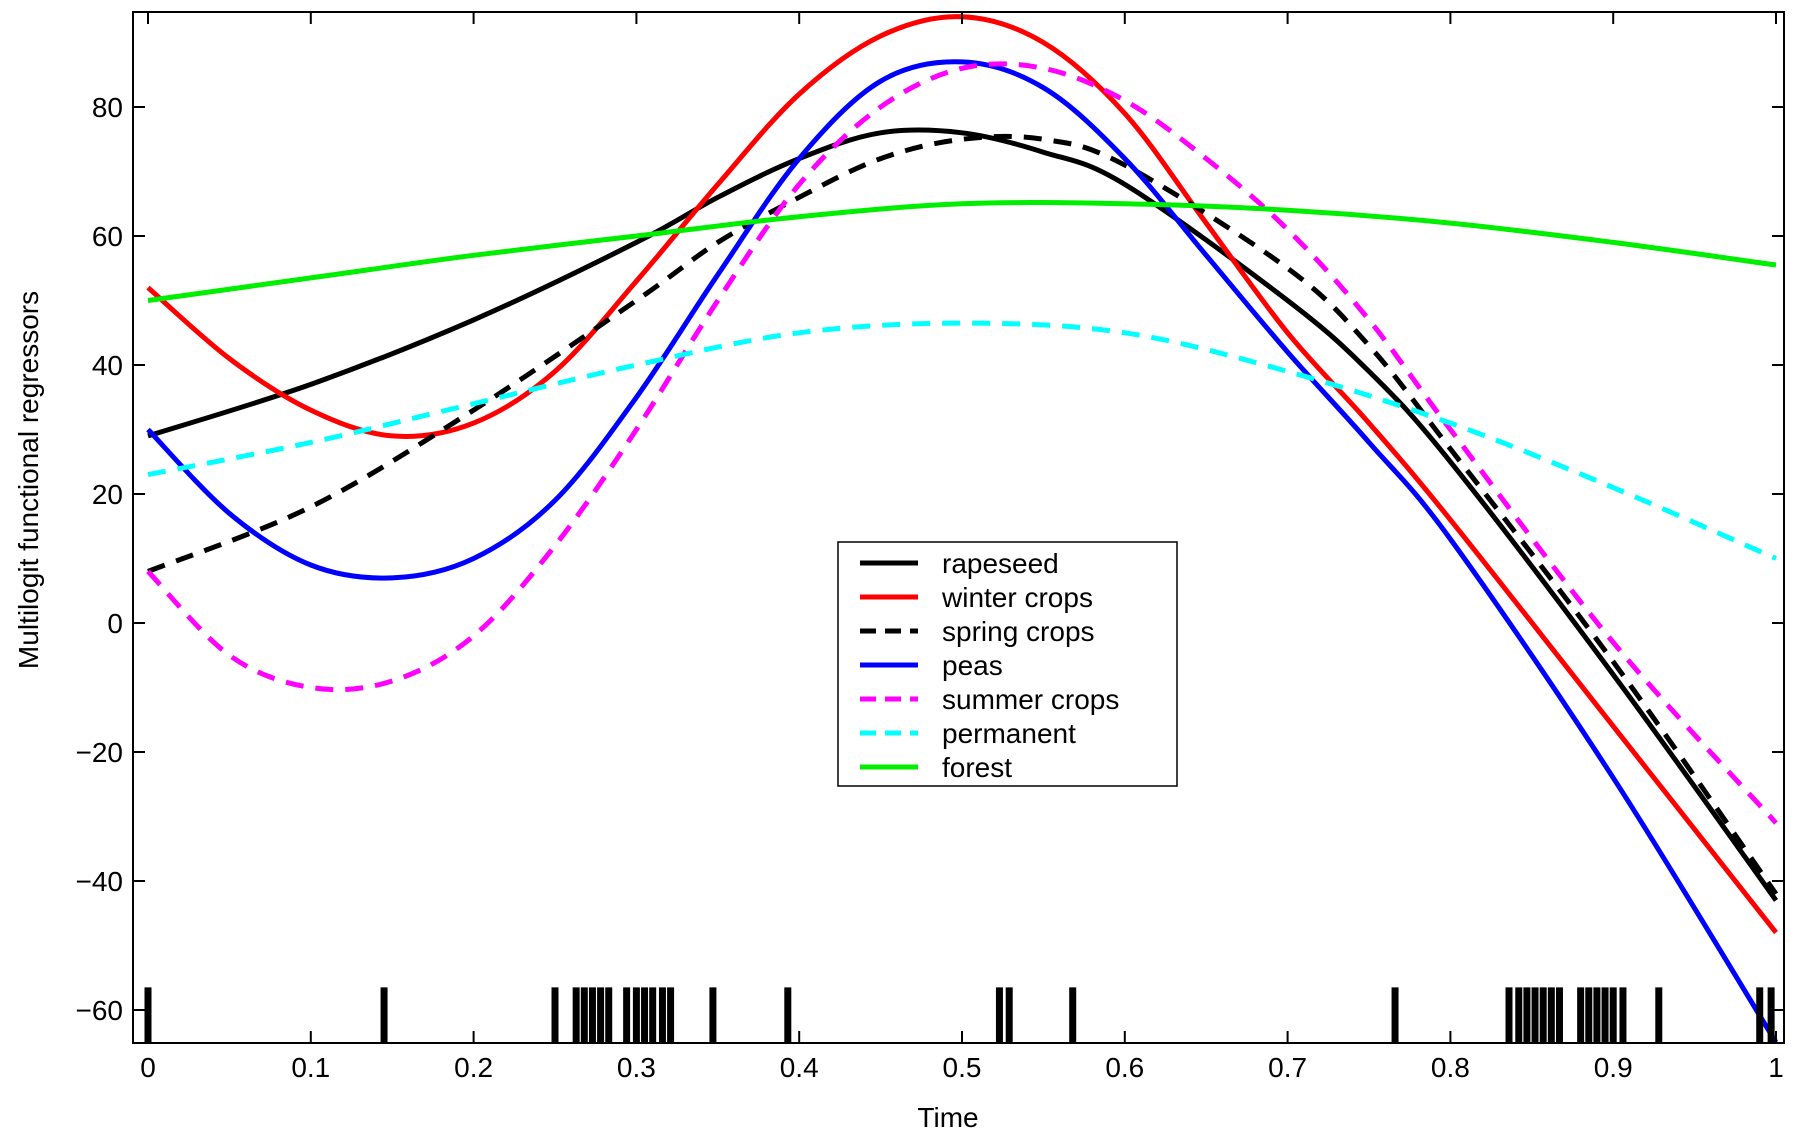  Describe the element at coordinates (148, 1067) in the screenshot. I see `x-tick-label: 0` at that location.